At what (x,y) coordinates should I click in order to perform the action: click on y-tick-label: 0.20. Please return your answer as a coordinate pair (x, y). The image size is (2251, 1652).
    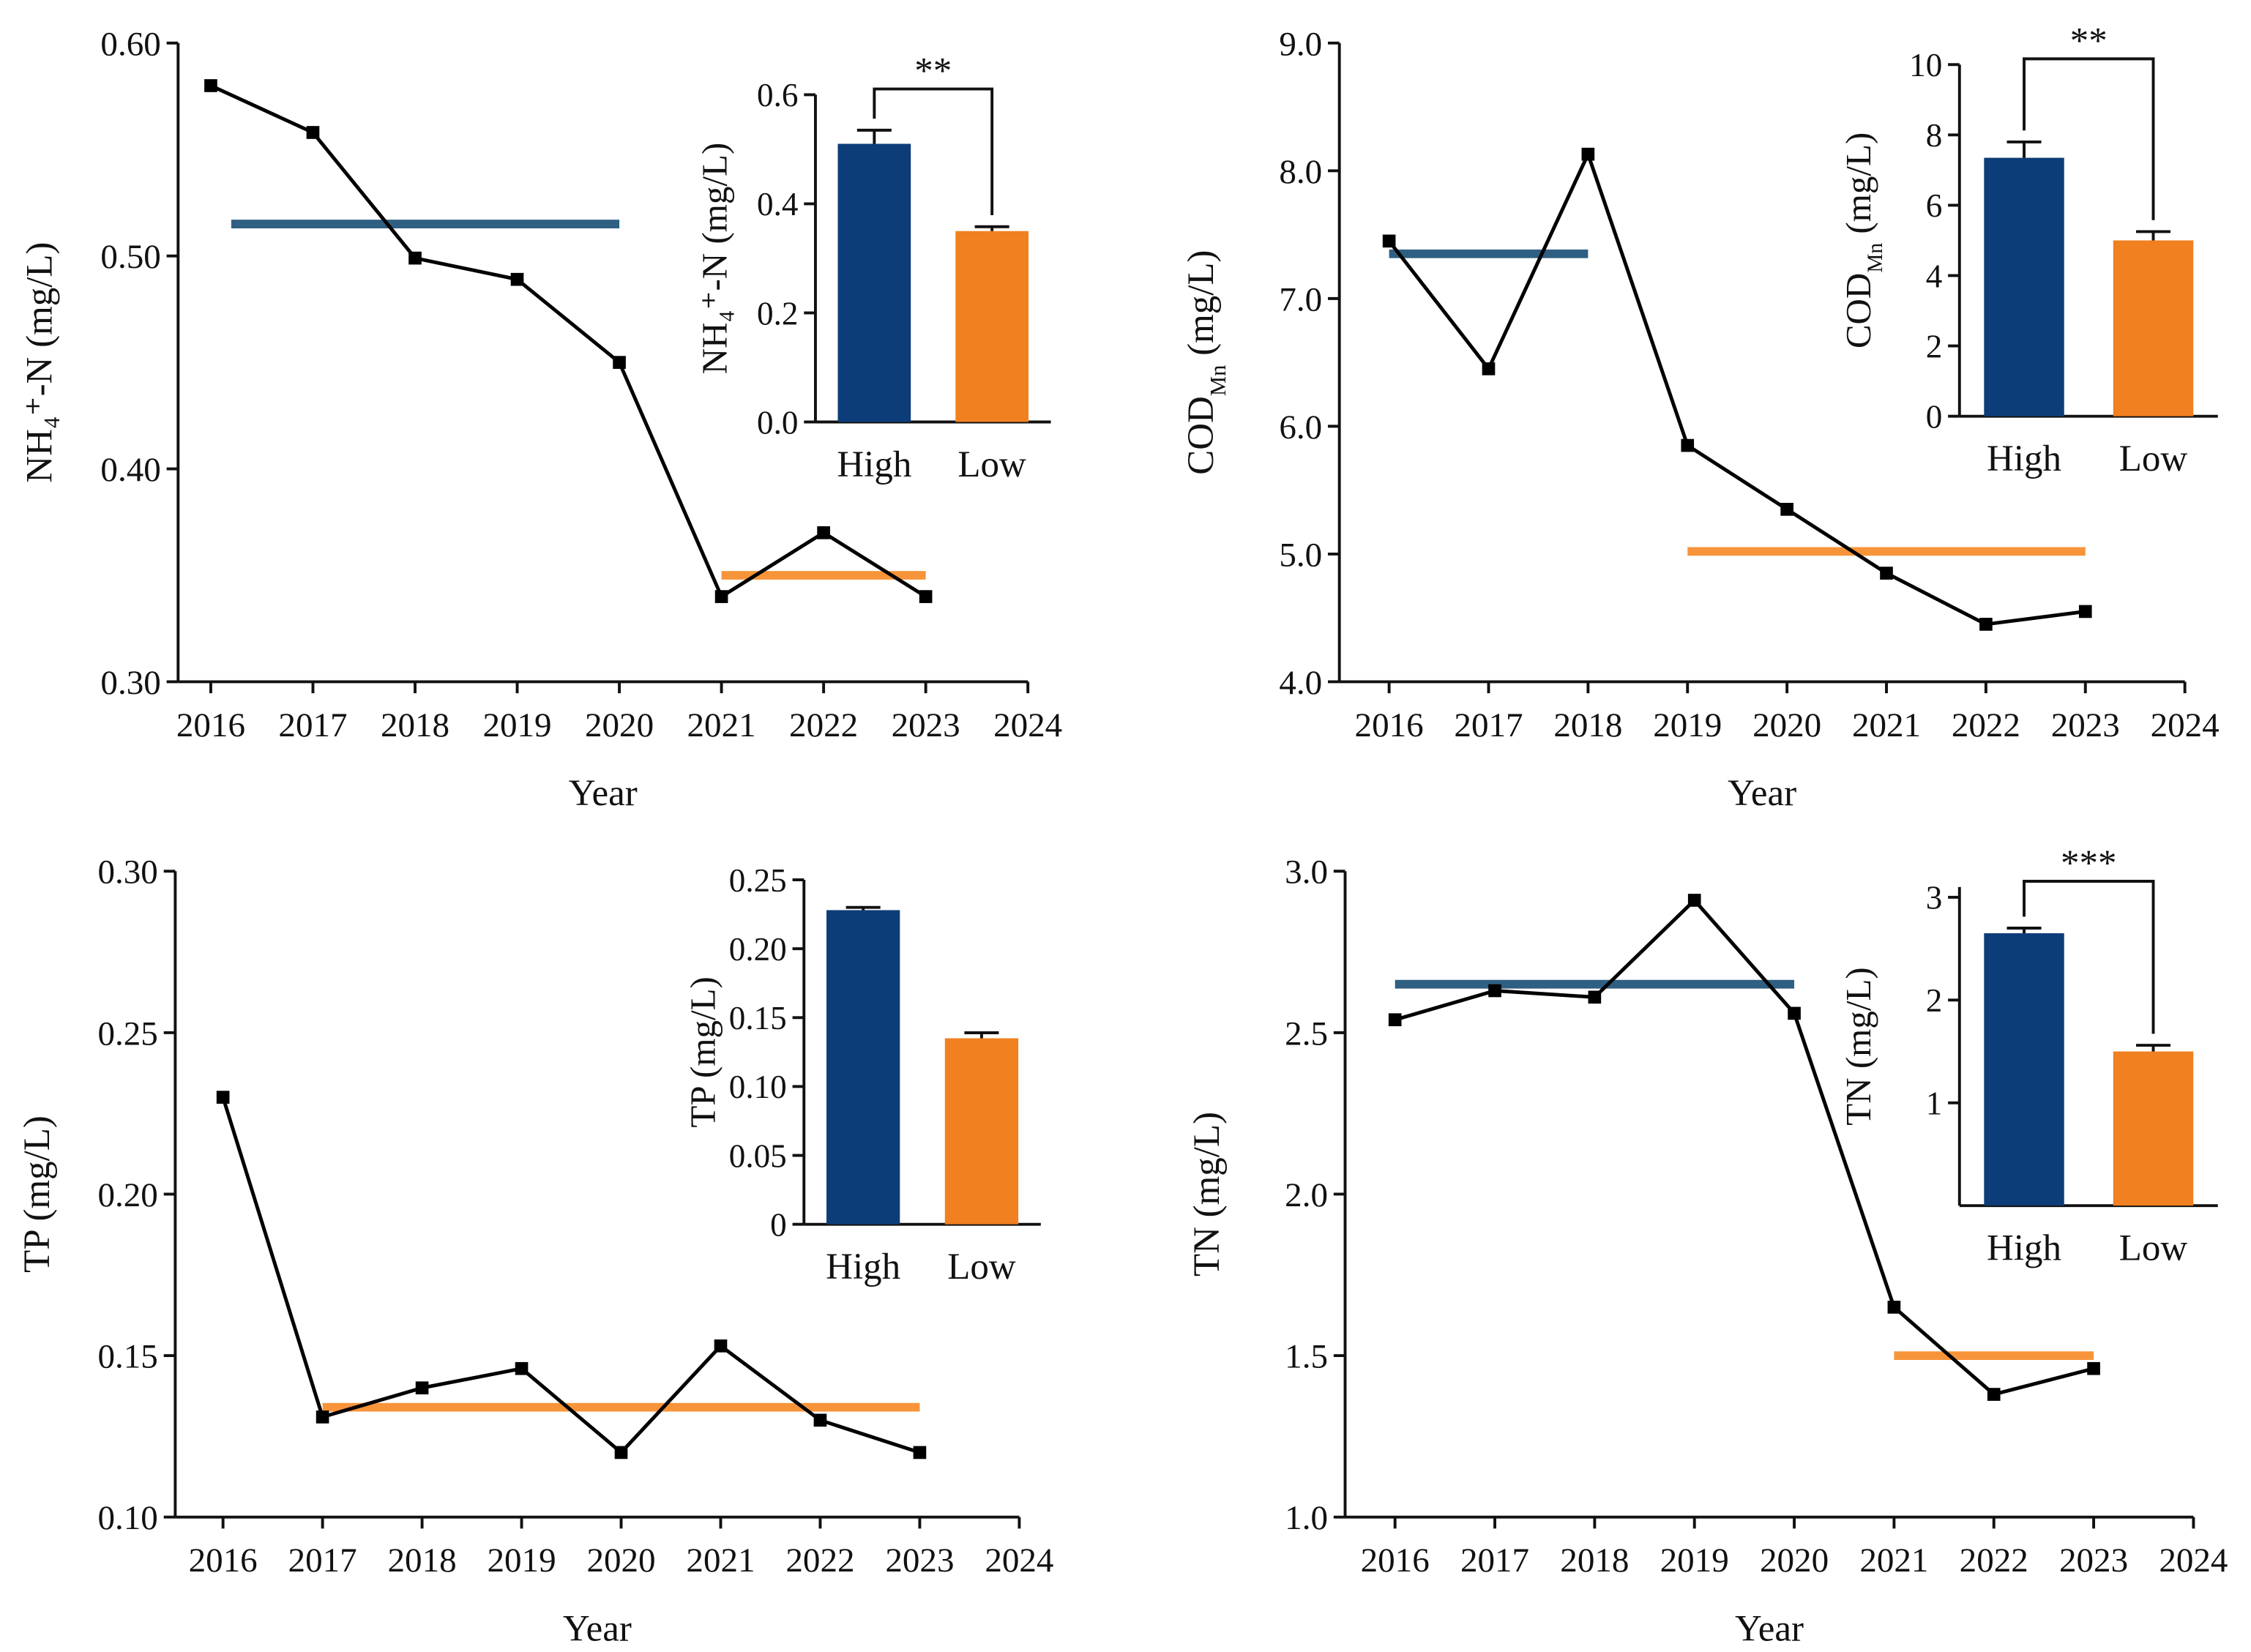
    Looking at the image, I should click on (128, 1195).